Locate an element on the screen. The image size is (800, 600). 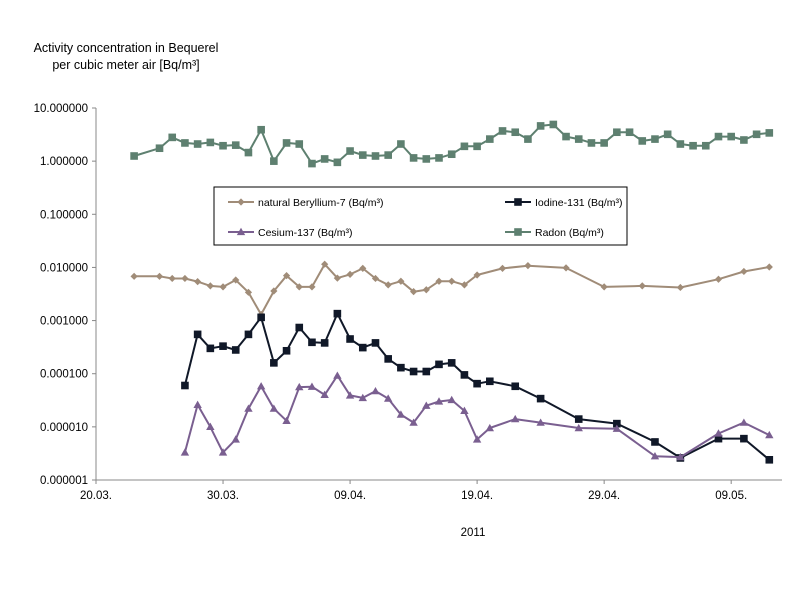
y-tick-label: 1.000000 is located at coordinates (64, 162).